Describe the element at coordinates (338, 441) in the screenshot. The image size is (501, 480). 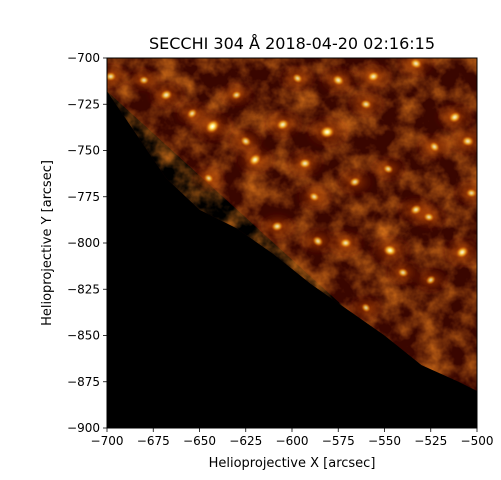
I see `x-tick-label: −575` at that location.